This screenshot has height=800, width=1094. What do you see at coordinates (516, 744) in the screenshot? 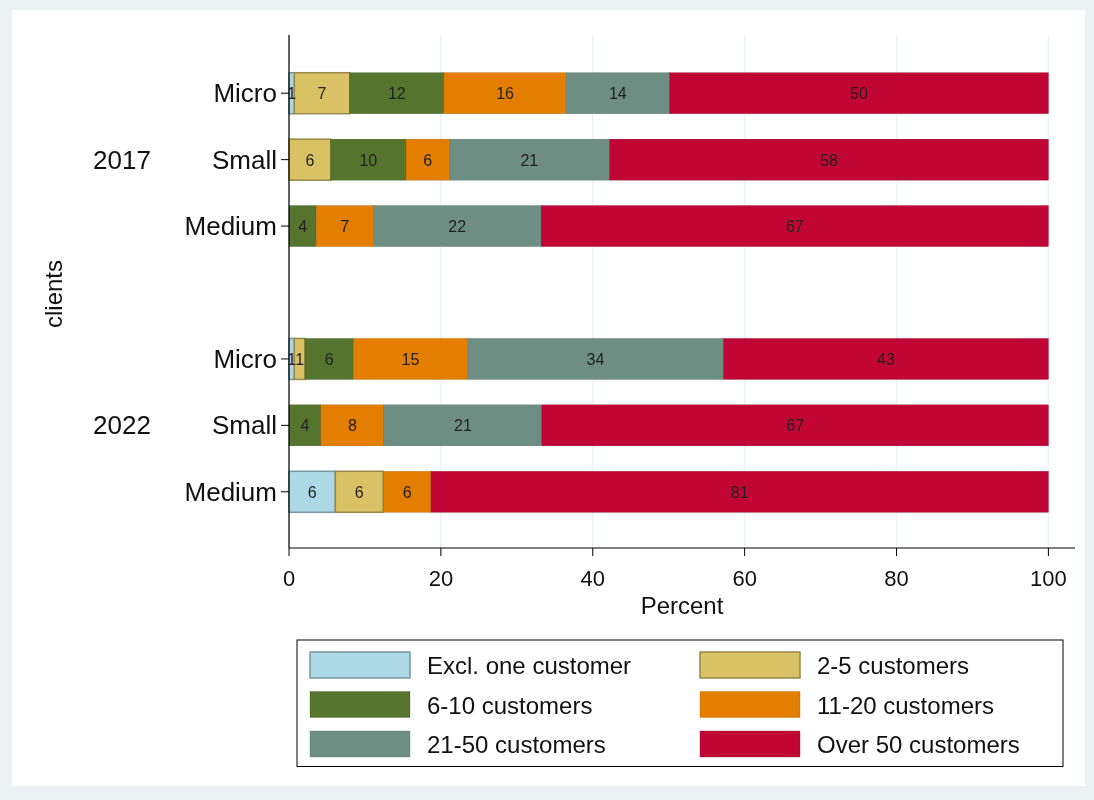
I see `legend-label: 21-50 customers` at bounding box center [516, 744].